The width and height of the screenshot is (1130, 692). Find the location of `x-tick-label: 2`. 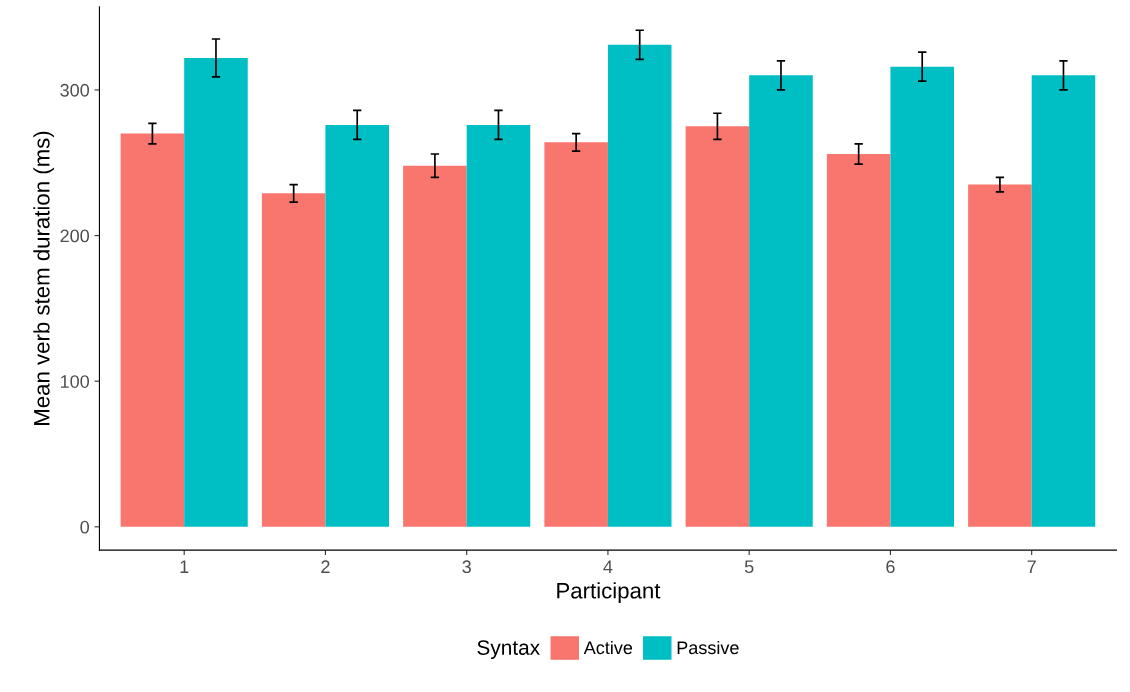

x-tick-label: 2 is located at coordinates (325, 566).